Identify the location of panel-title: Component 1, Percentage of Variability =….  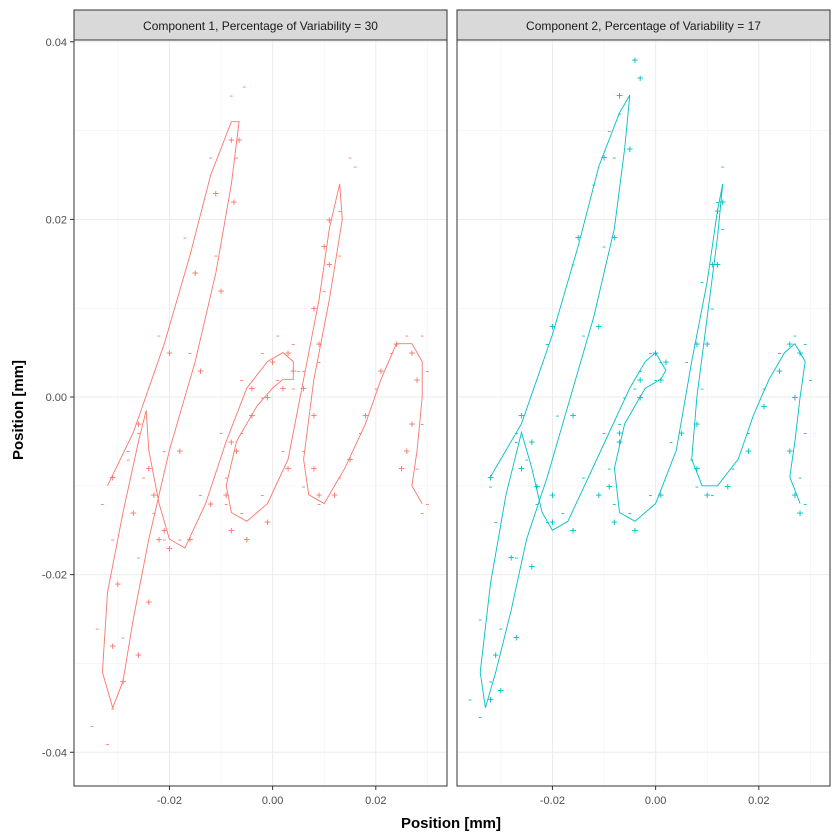
(260, 26).